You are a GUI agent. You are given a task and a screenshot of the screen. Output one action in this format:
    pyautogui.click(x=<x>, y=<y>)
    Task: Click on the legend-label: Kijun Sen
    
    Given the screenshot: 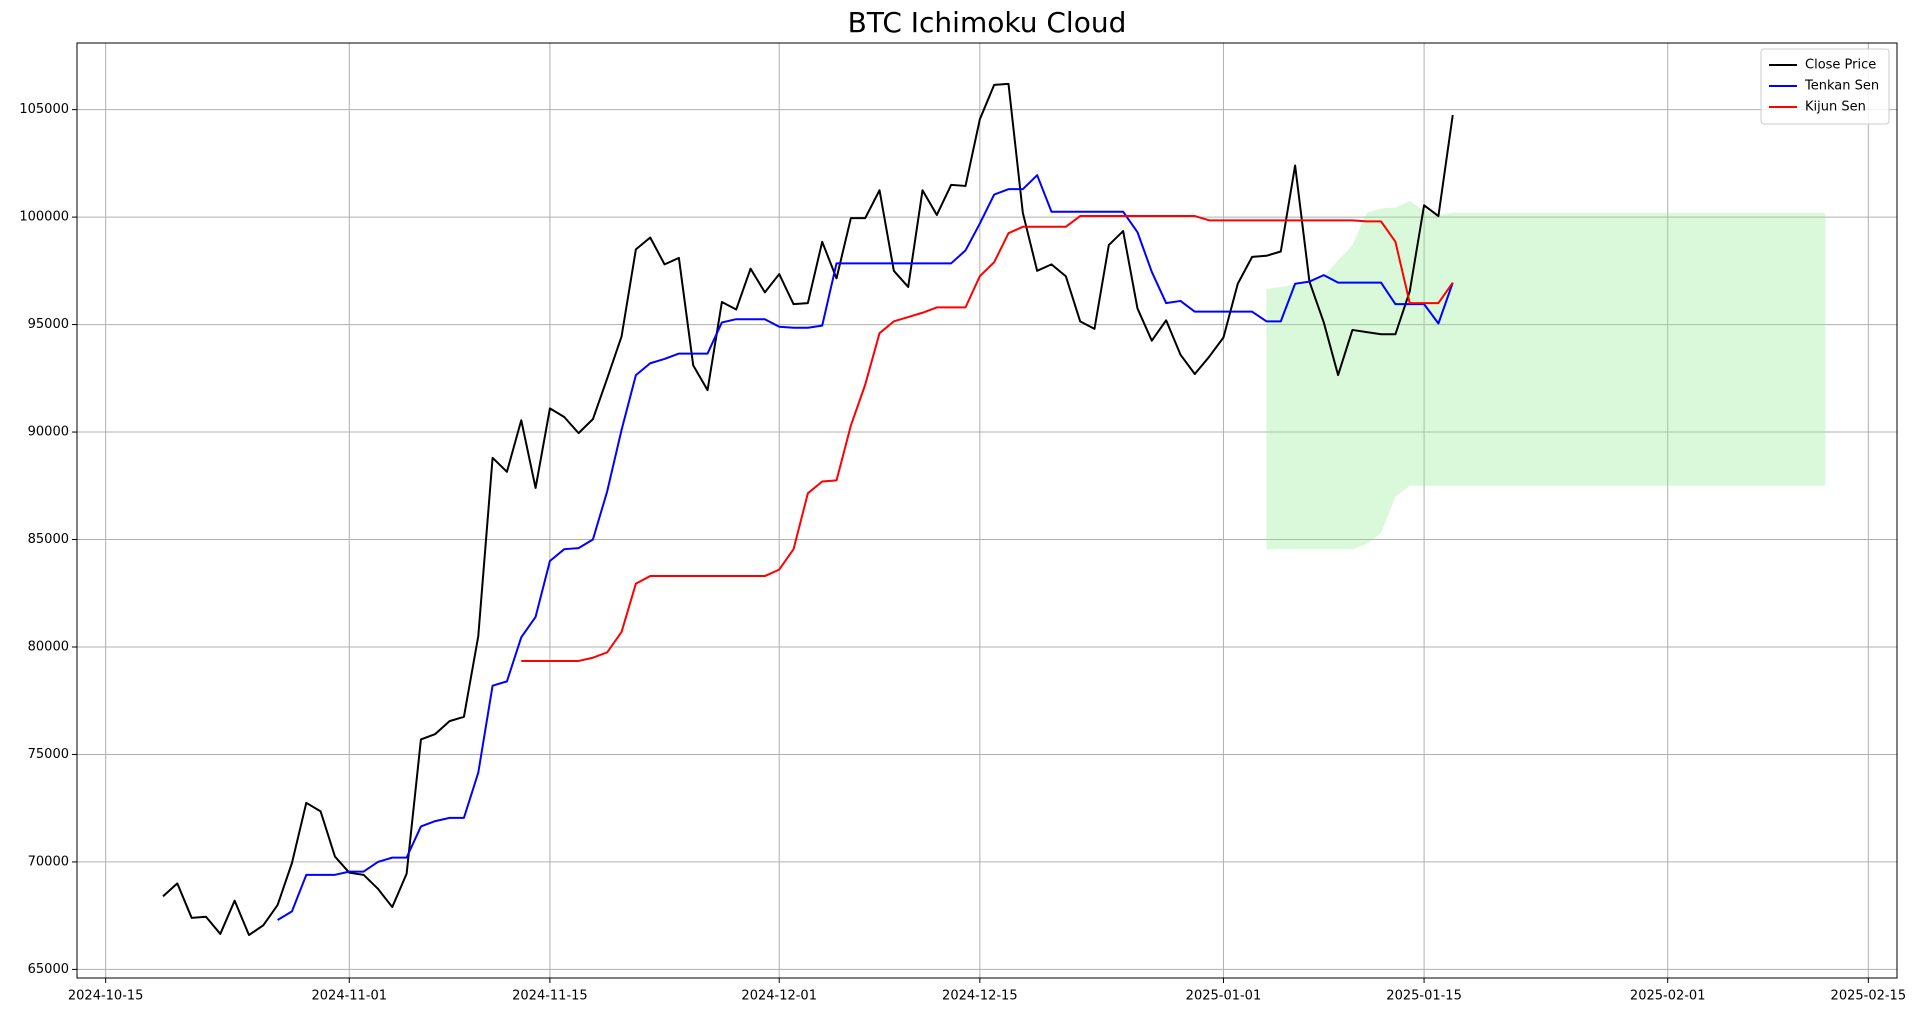 What is the action you would take?
    pyautogui.click(x=1835, y=107)
    